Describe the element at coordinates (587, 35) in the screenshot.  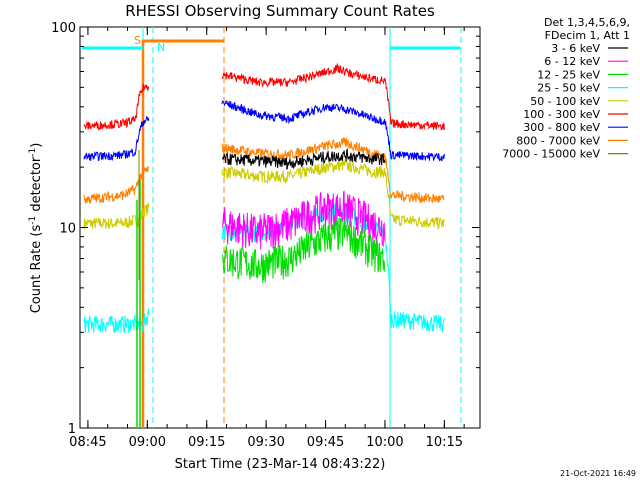
I see `legend-header-2: FDecim 1, Att 1` at that location.